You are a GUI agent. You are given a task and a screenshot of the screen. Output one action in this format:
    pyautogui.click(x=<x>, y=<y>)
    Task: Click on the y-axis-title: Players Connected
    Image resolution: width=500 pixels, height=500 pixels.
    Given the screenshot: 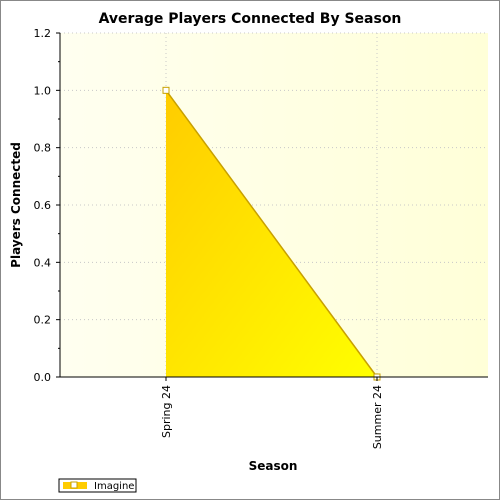 What is the action you would take?
    pyautogui.click(x=16, y=205)
    